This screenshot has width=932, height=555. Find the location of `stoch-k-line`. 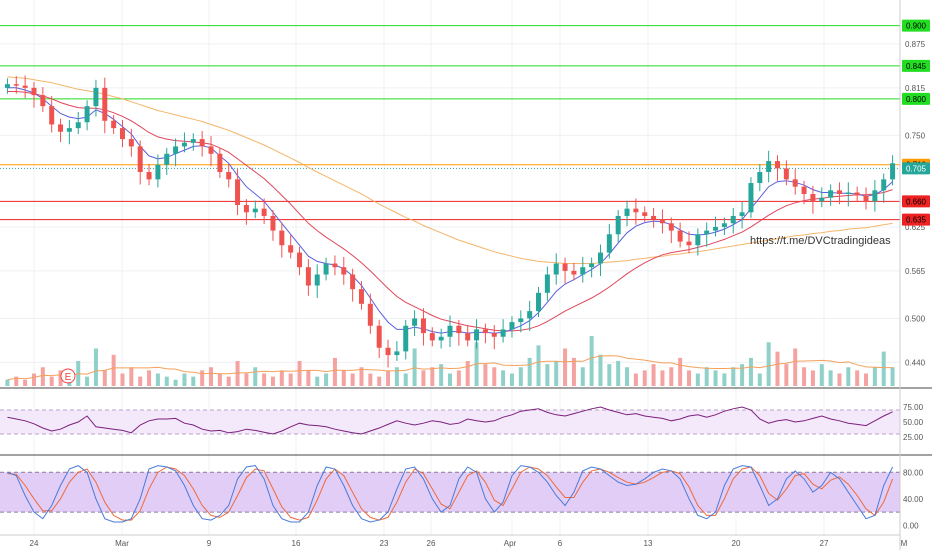

stoch-k-line is located at coordinates (450, 494).